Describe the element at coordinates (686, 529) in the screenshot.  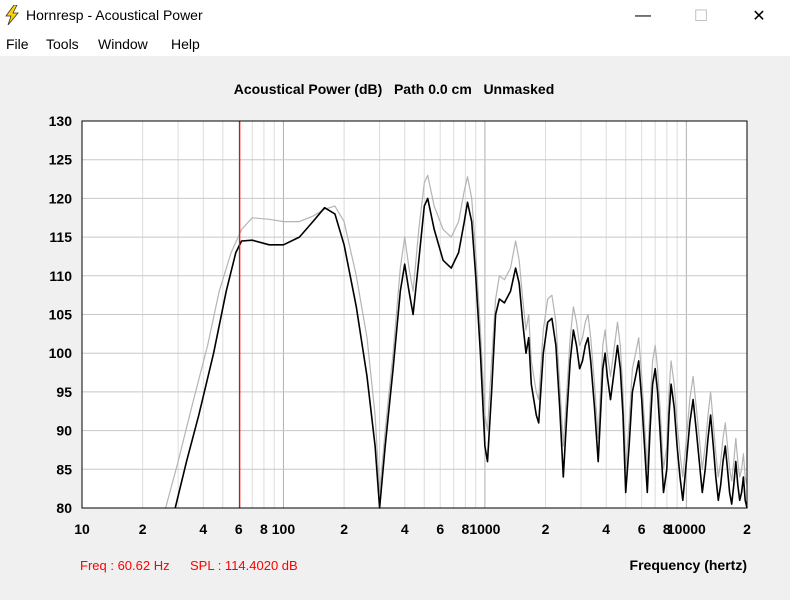
I see `x-tick-label: 10000` at that location.